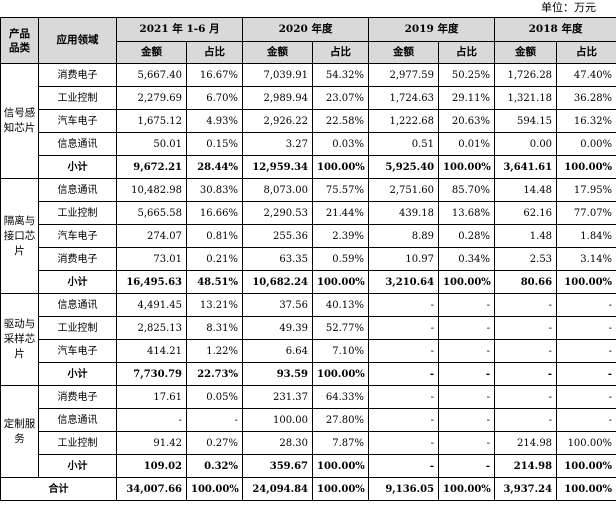  I want to click on amount-cell: 2,977.59, so click(404, 75).